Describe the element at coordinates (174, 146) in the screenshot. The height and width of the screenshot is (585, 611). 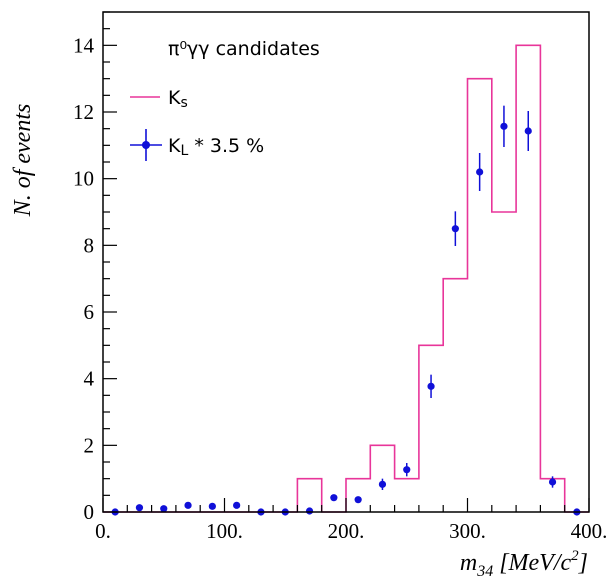
I see `legend-kl-main: K` at that location.